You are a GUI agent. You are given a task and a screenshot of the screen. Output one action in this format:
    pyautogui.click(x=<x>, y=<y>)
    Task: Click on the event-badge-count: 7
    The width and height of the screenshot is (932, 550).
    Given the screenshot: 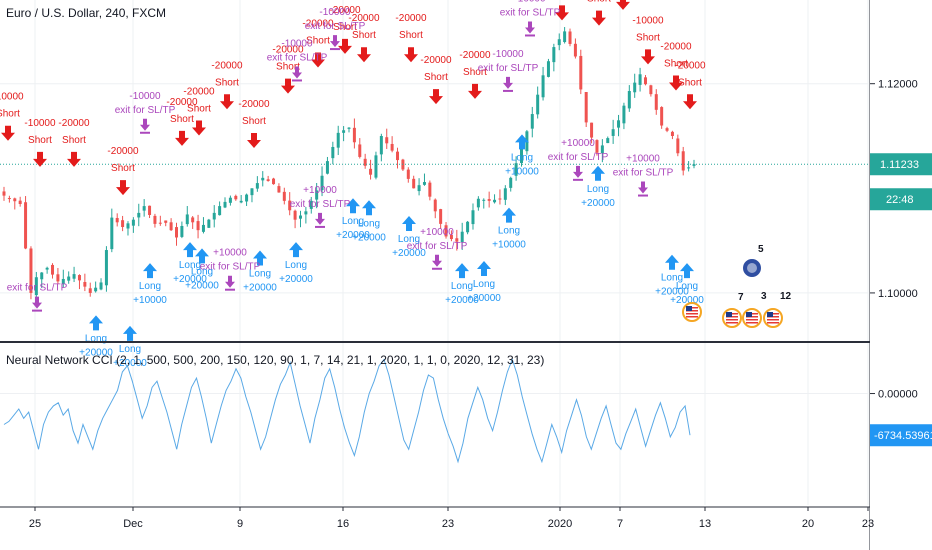 What is the action you would take?
    pyautogui.click(x=741, y=297)
    